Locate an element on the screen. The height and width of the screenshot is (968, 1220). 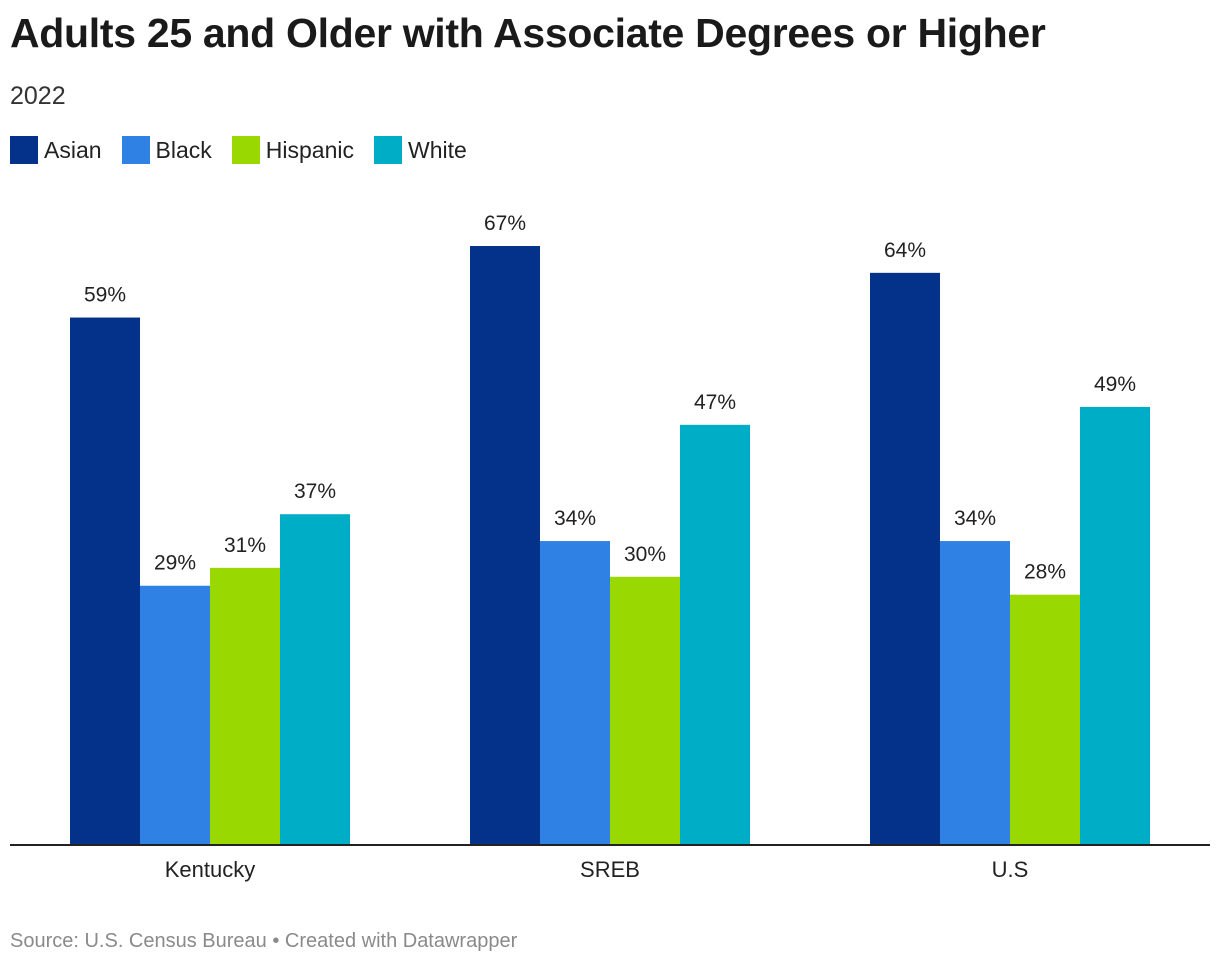
legend-item-white: White is located at coordinates (420, 150).